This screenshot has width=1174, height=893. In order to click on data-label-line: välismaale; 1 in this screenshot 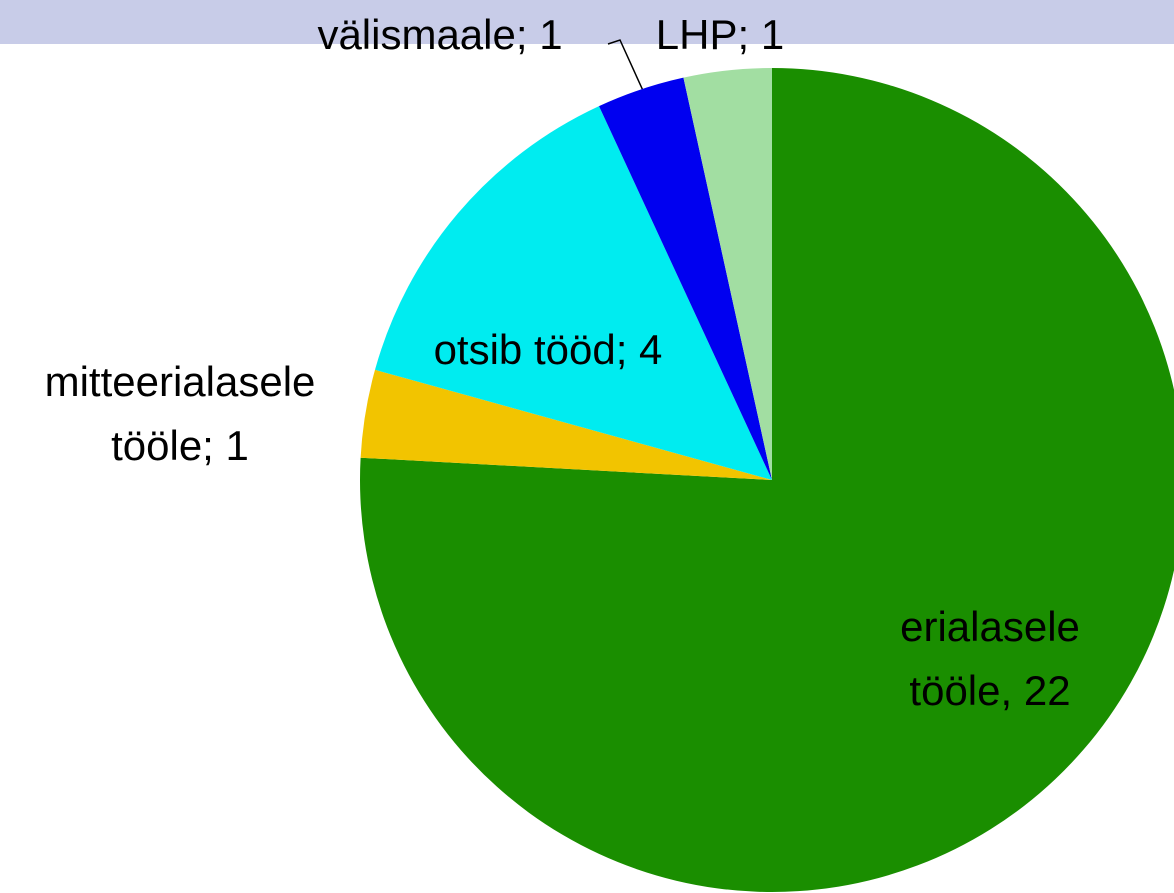, I will do `click(439, 34)`.